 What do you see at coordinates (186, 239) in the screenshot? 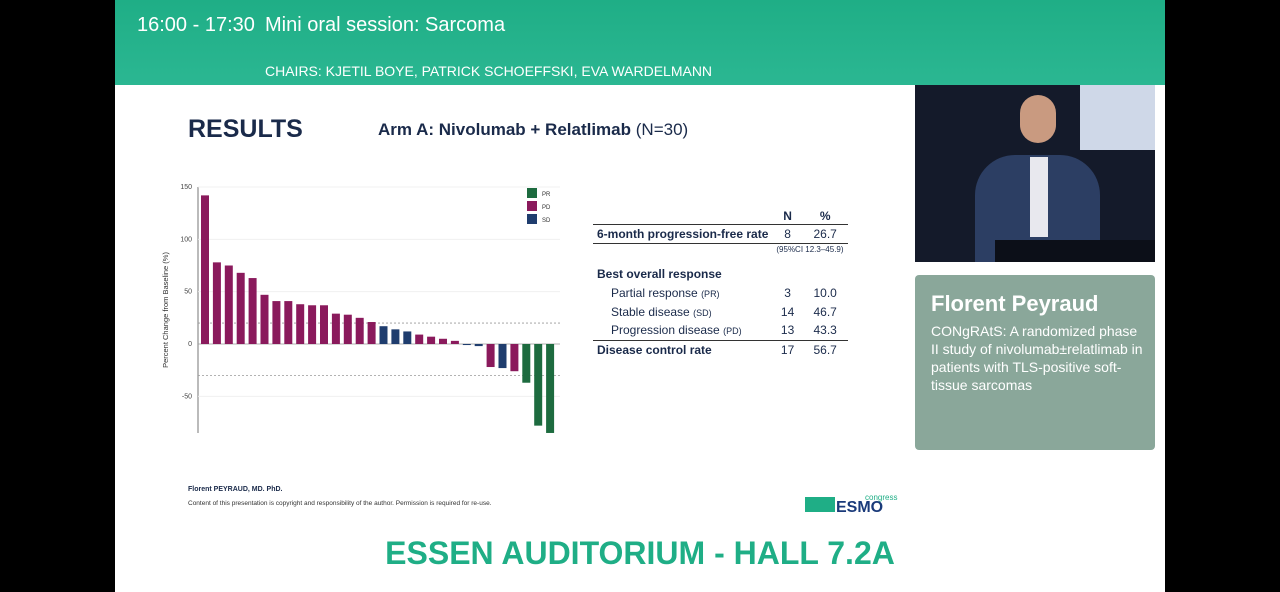
I see `y-tick-label: 100` at bounding box center [186, 239].